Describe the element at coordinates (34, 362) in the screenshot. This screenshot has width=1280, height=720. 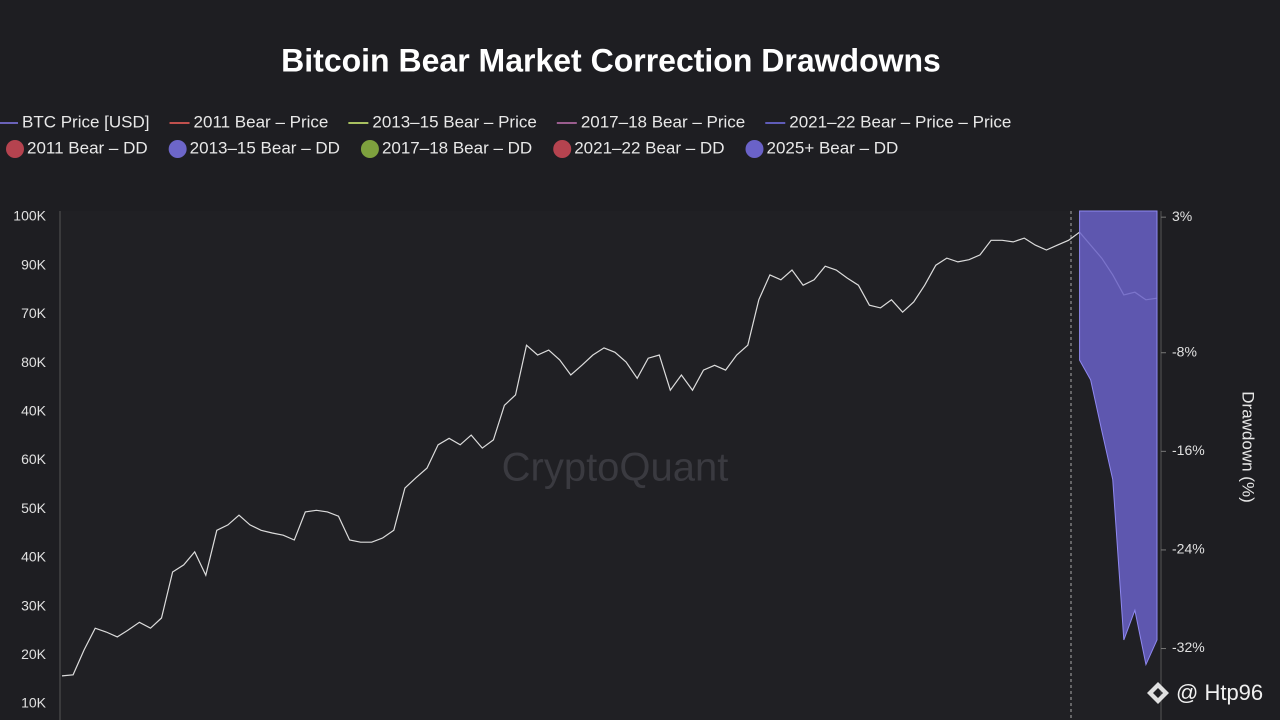
I see `y-tick-label: 80K` at that location.